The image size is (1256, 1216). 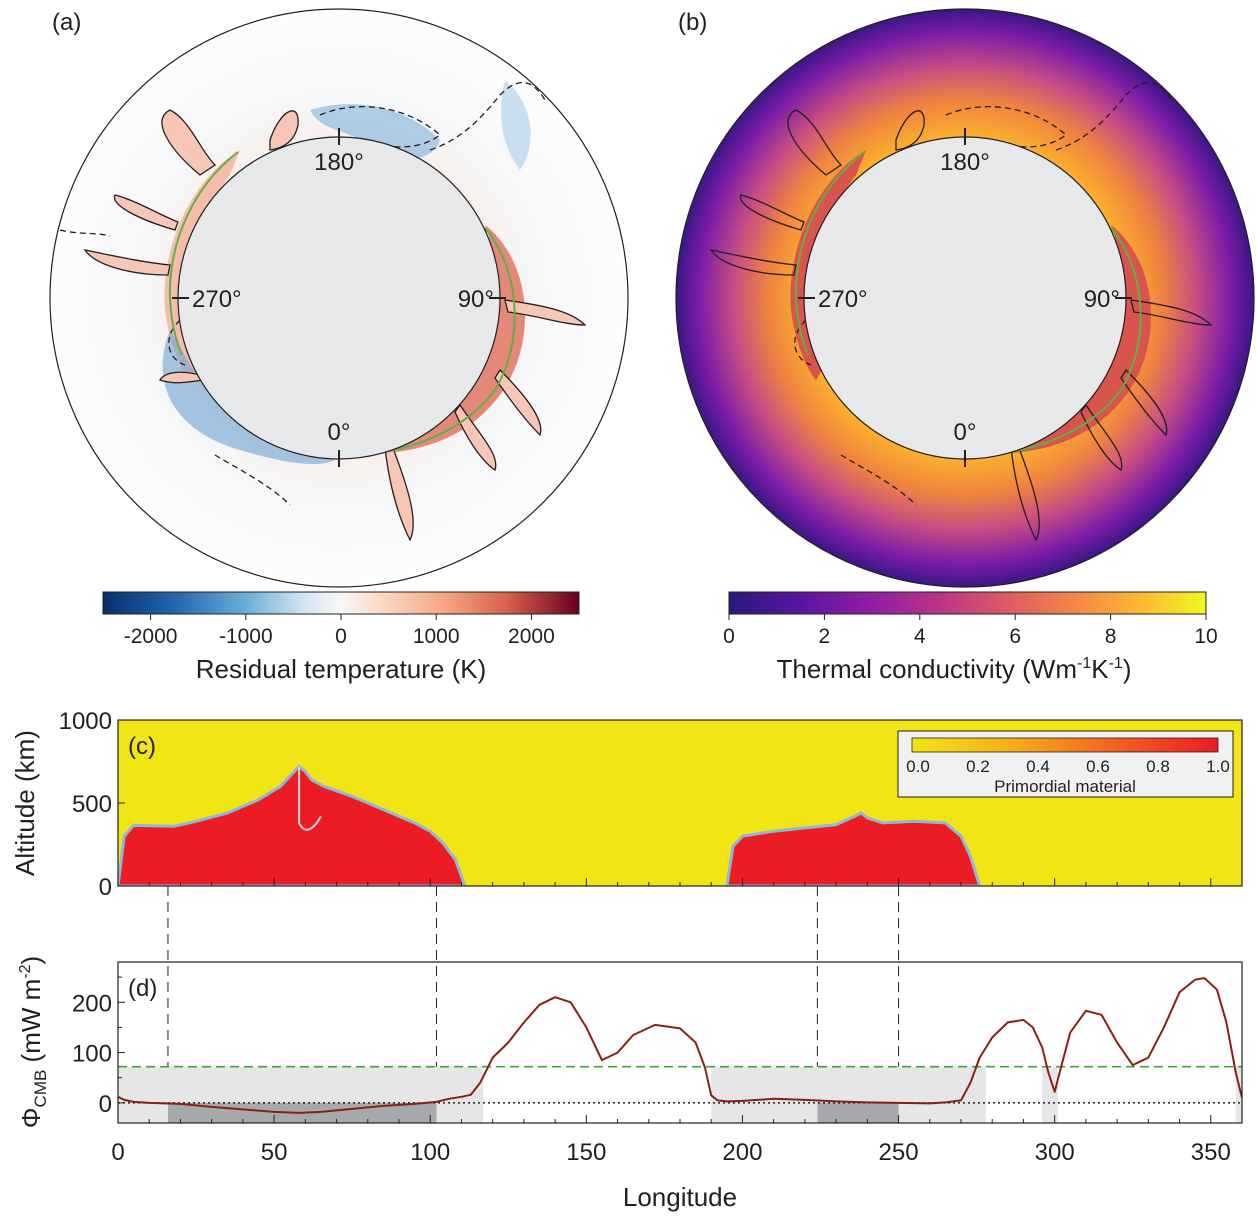 I want to click on colorbar-b-label: Thermal conductivity (Wm-1K-1), so click(x=954, y=669).